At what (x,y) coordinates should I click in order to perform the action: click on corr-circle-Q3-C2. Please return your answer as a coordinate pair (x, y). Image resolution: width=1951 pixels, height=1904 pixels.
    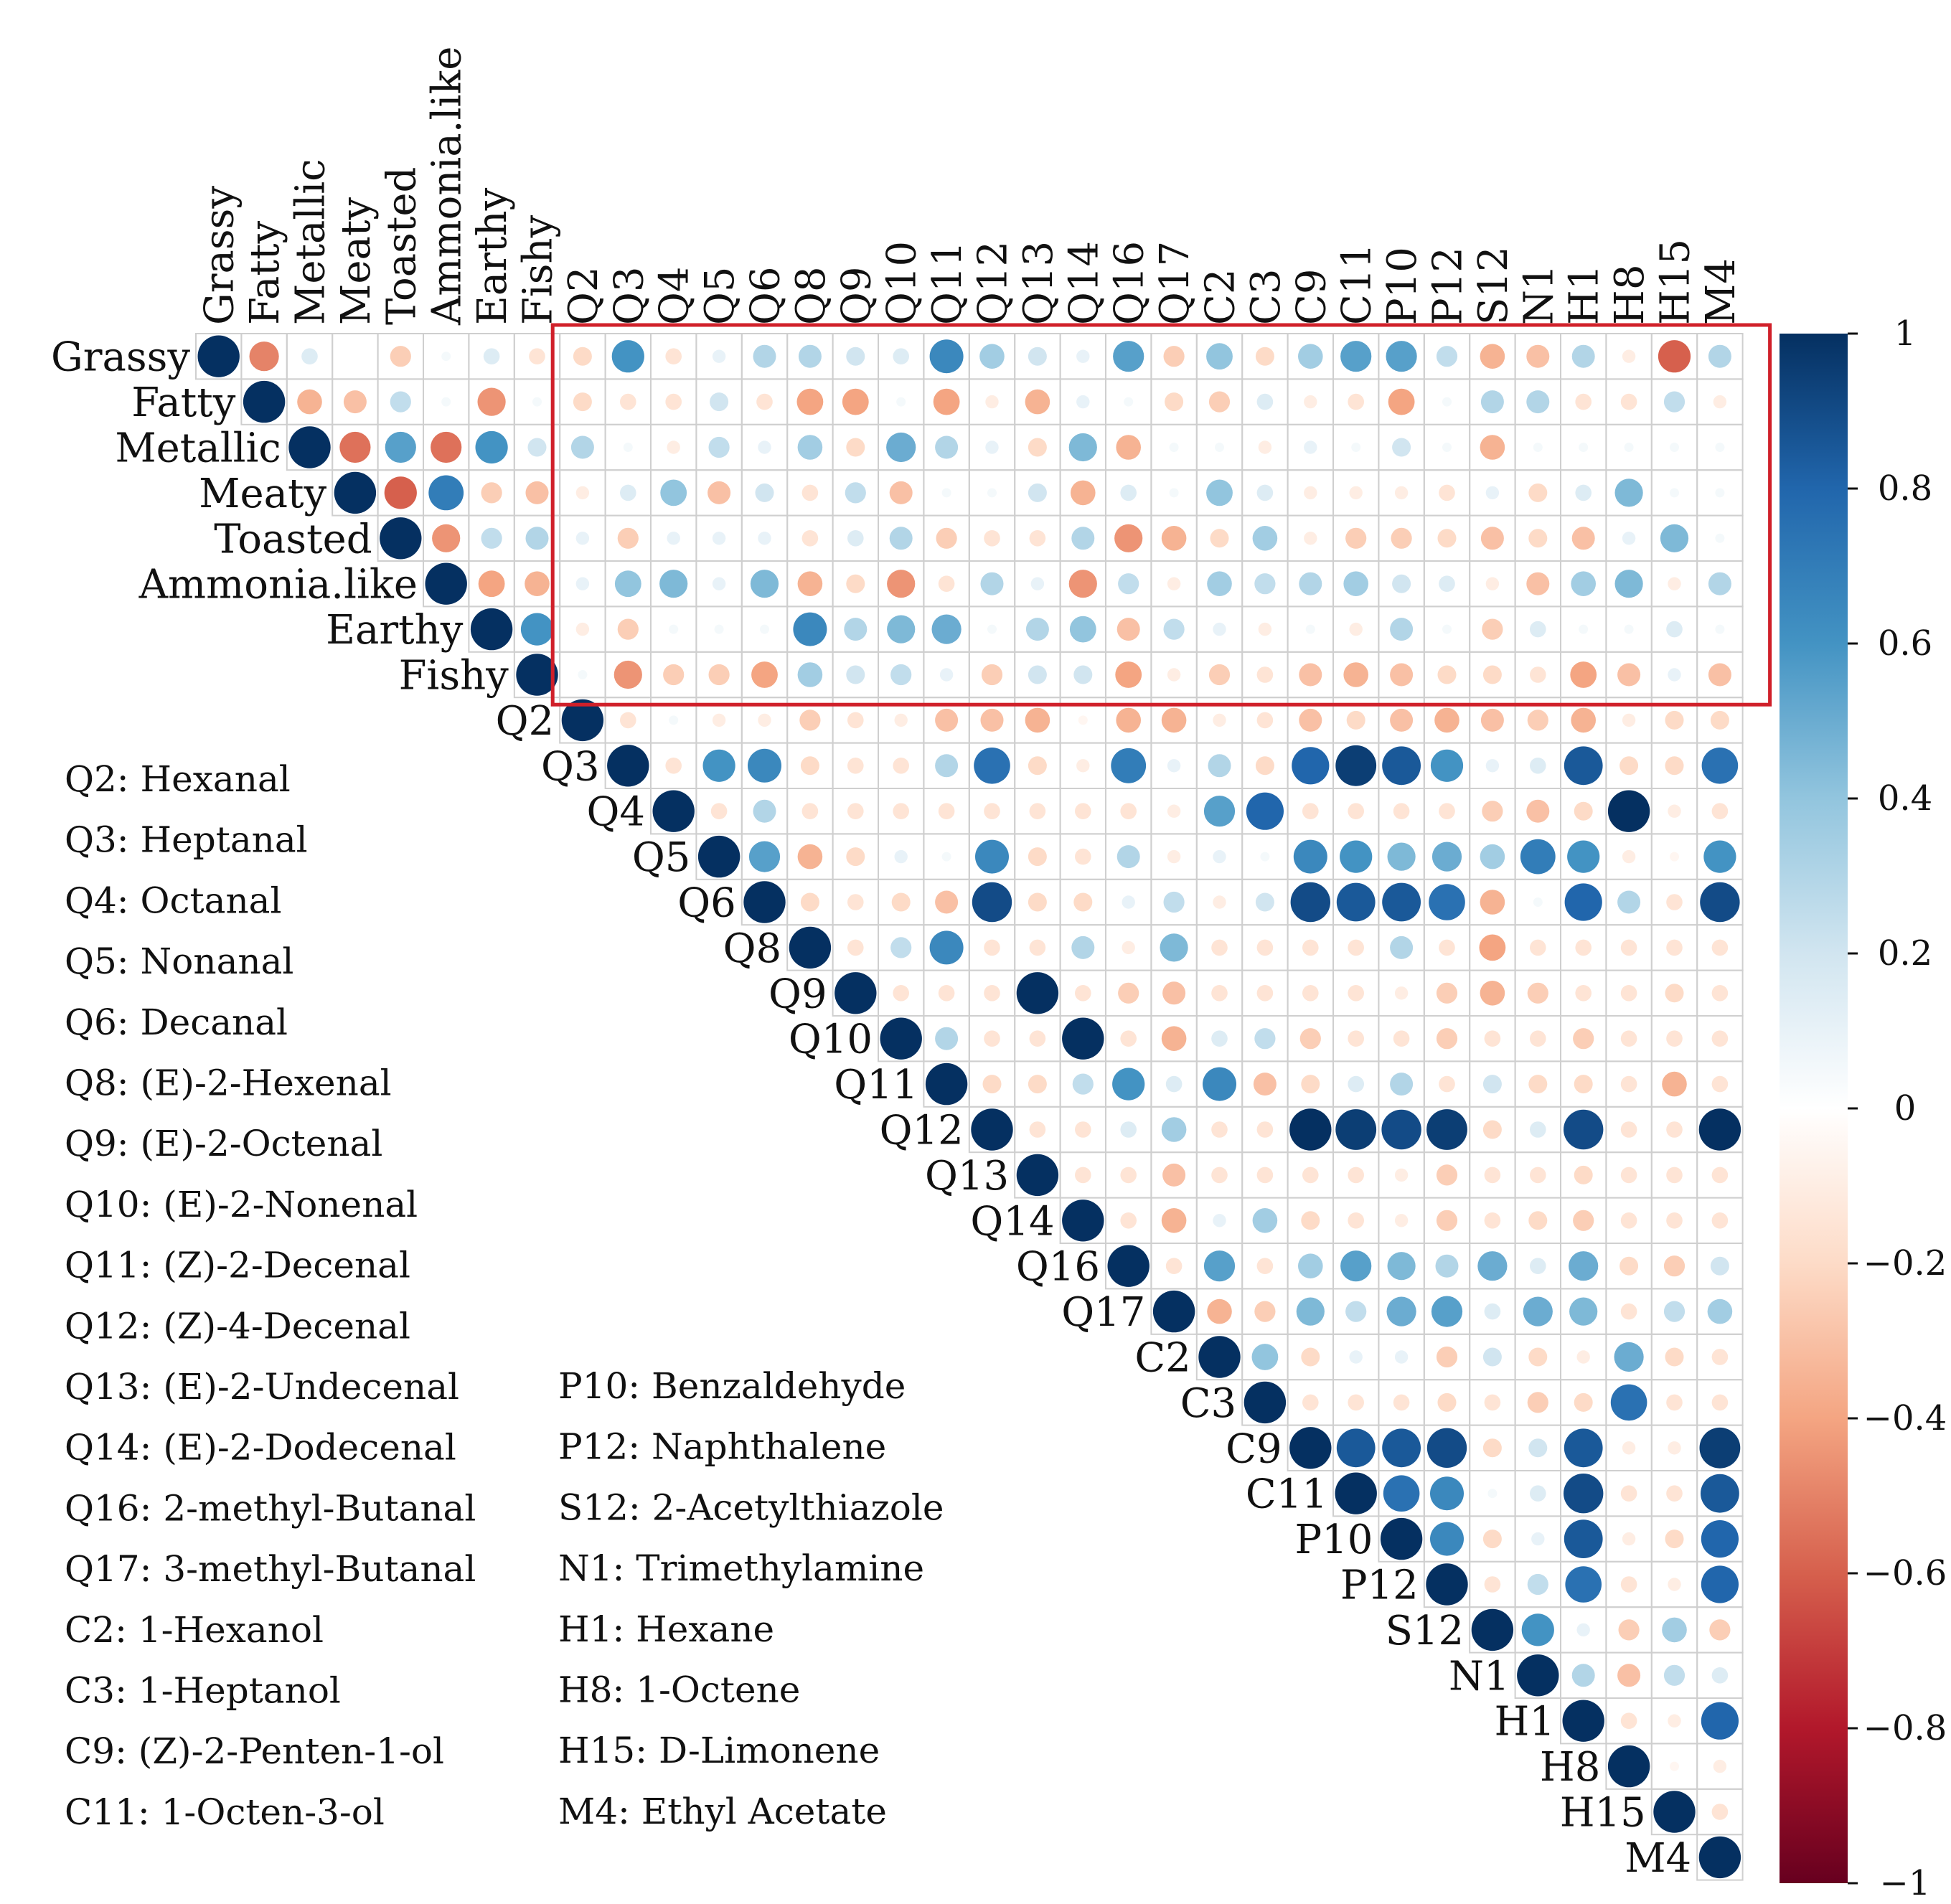
    Looking at the image, I should click on (1220, 766).